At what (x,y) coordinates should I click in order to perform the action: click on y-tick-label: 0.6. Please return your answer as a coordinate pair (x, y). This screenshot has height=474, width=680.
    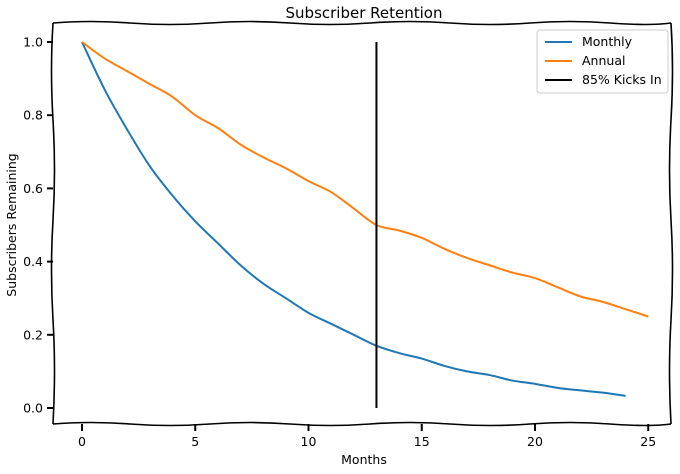
    Looking at the image, I should click on (33, 188).